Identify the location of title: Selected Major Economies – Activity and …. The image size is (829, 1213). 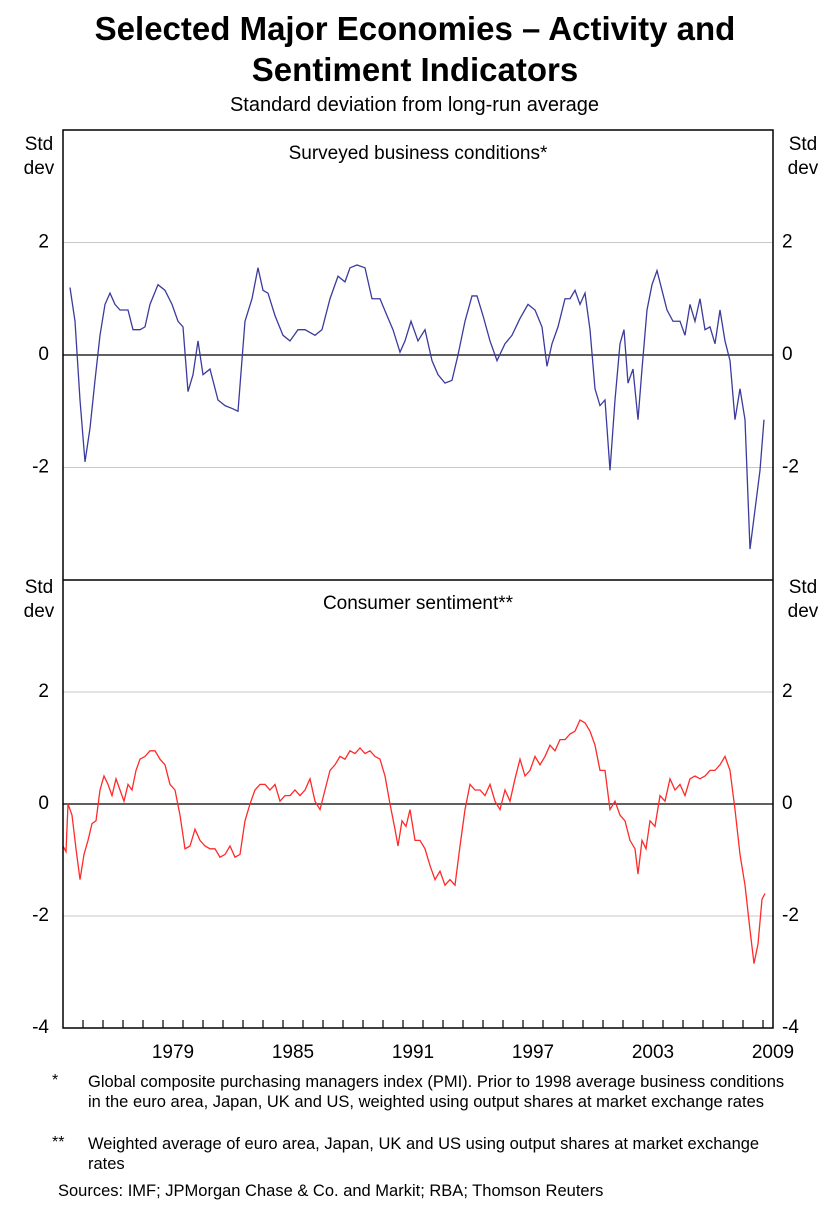
(415, 49).